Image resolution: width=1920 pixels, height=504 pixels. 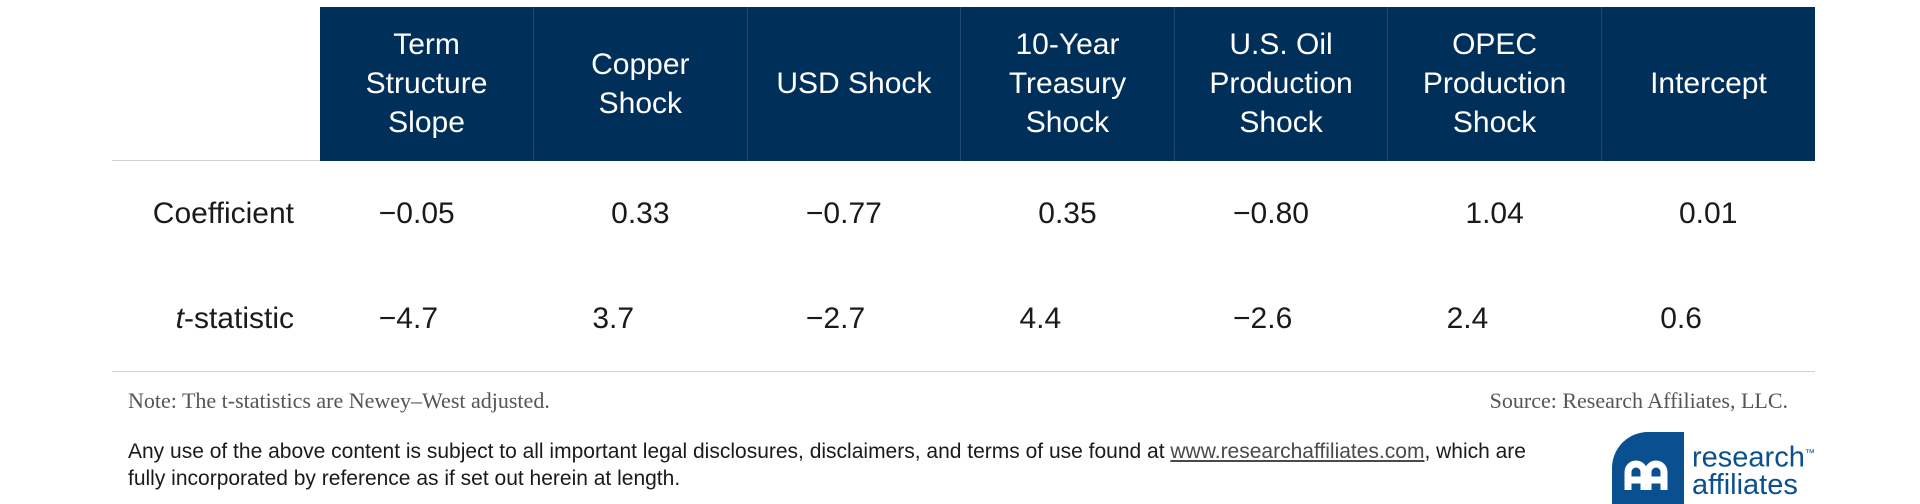 What do you see at coordinates (1681, 318) in the screenshot?
I see `cell-value: 0.6` at bounding box center [1681, 318].